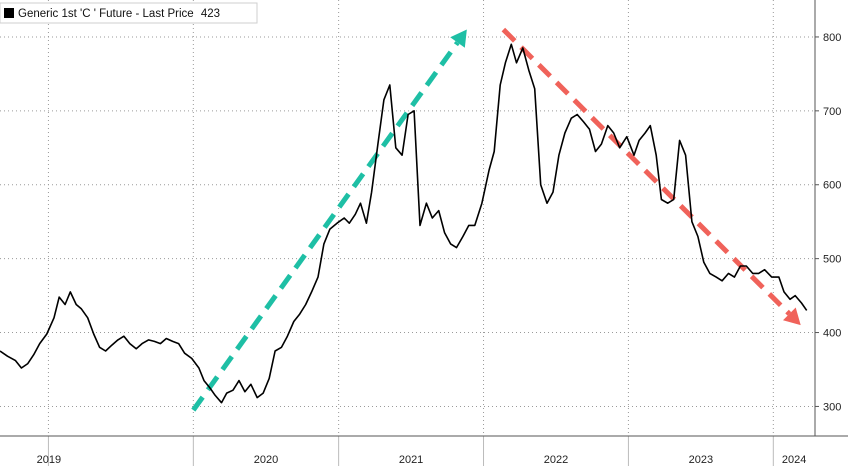 This screenshot has height=466, width=848. I want to click on downtrend-arrow-head, so click(792, 316).